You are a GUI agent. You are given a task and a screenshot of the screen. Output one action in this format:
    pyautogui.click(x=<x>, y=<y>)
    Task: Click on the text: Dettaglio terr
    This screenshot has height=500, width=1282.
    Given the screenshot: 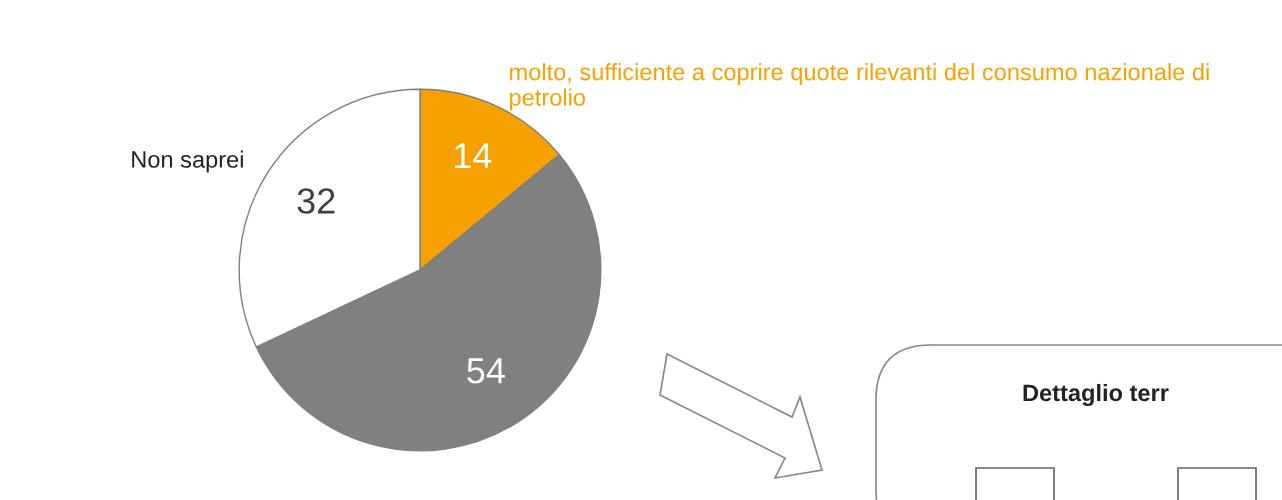 What is the action you would take?
    pyautogui.click(x=1096, y=395)
    